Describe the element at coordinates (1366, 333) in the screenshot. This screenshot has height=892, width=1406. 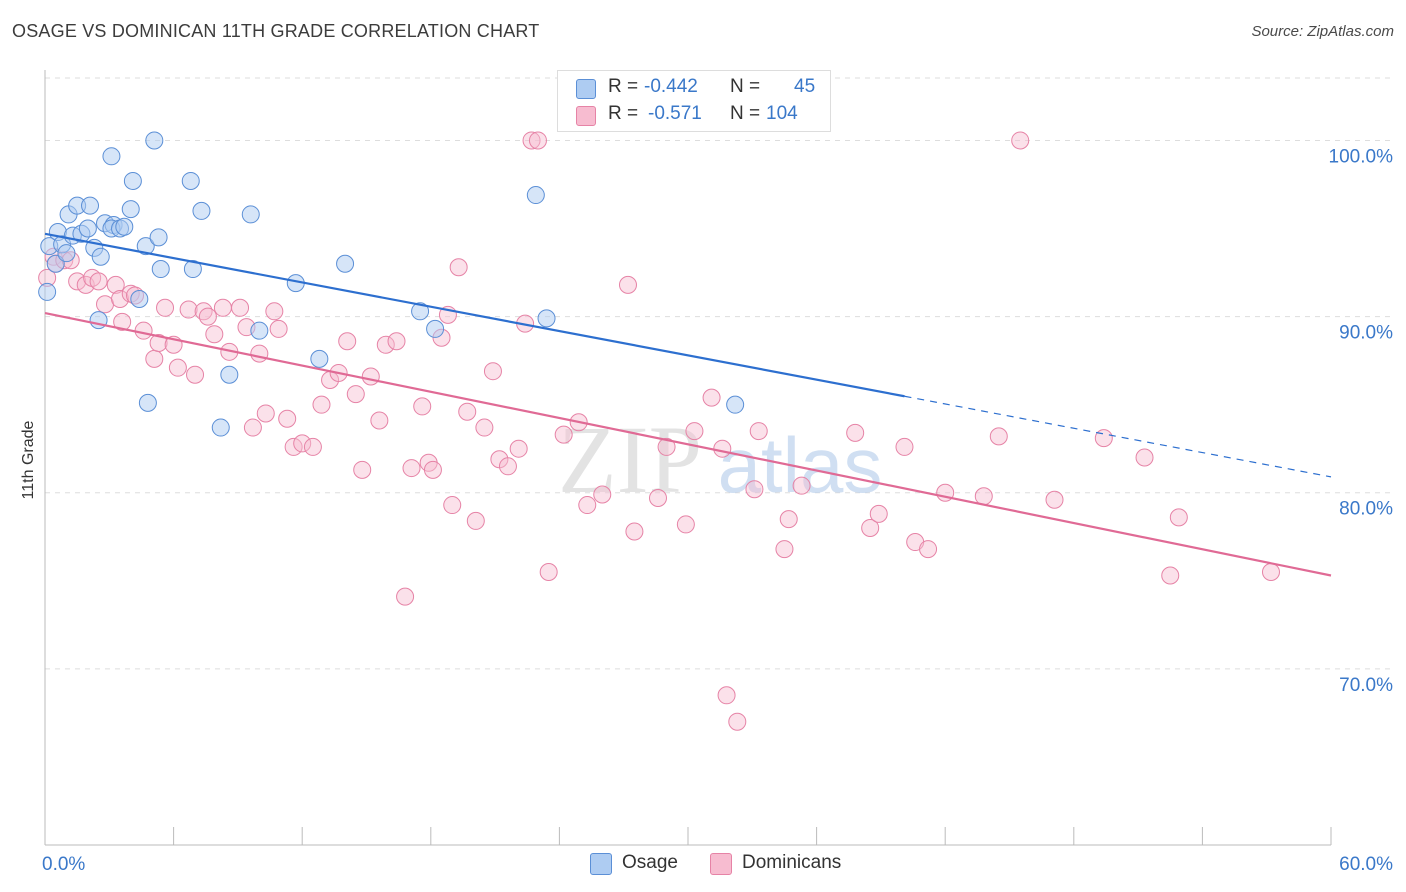
I see `y-tick-label: 90.0%` at that location.